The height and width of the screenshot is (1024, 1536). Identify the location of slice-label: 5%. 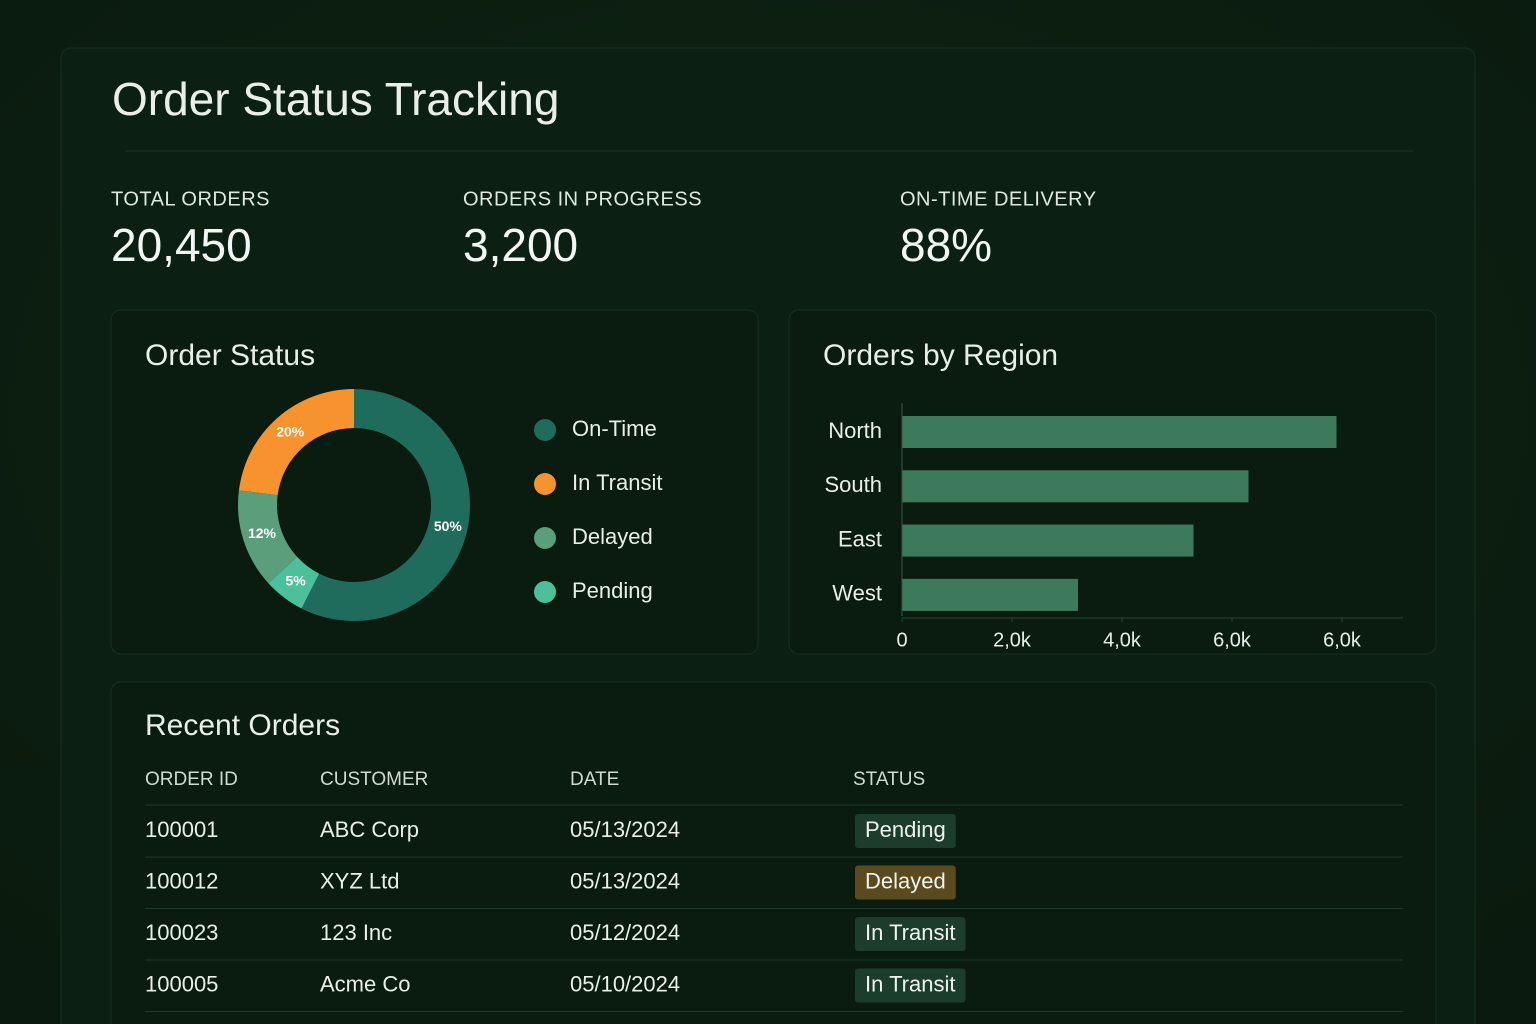
(295, 581).